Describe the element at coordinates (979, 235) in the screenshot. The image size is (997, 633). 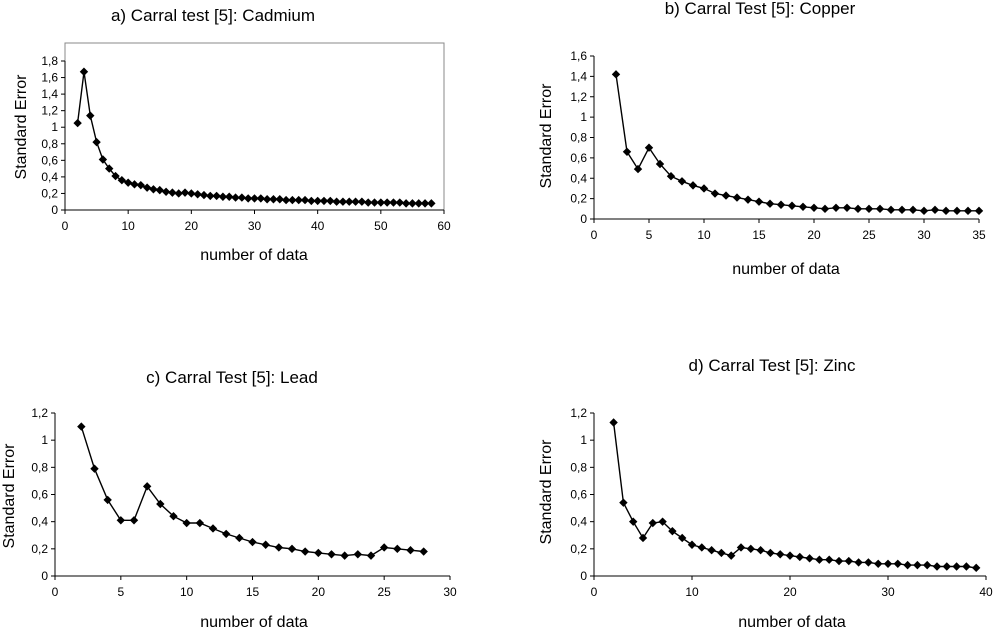
I see `x-tick-label: 35` at that location.